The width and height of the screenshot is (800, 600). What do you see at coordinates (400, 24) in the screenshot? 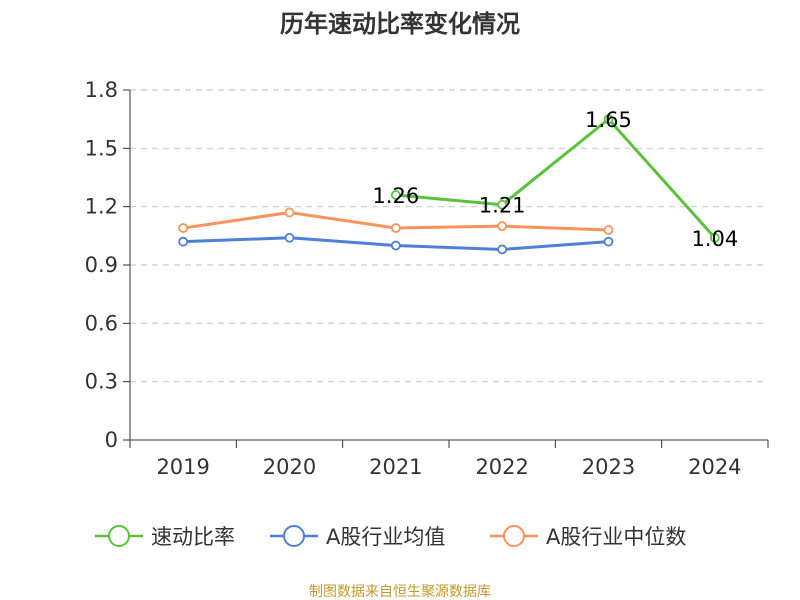
I see `chart-title: 历年速动比率变化情况` at bounding box center [400, 24].